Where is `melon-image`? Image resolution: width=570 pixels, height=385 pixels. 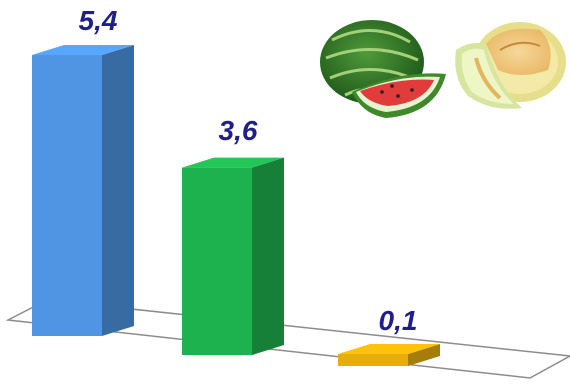
melon-image is located at coordinates (510, 65).